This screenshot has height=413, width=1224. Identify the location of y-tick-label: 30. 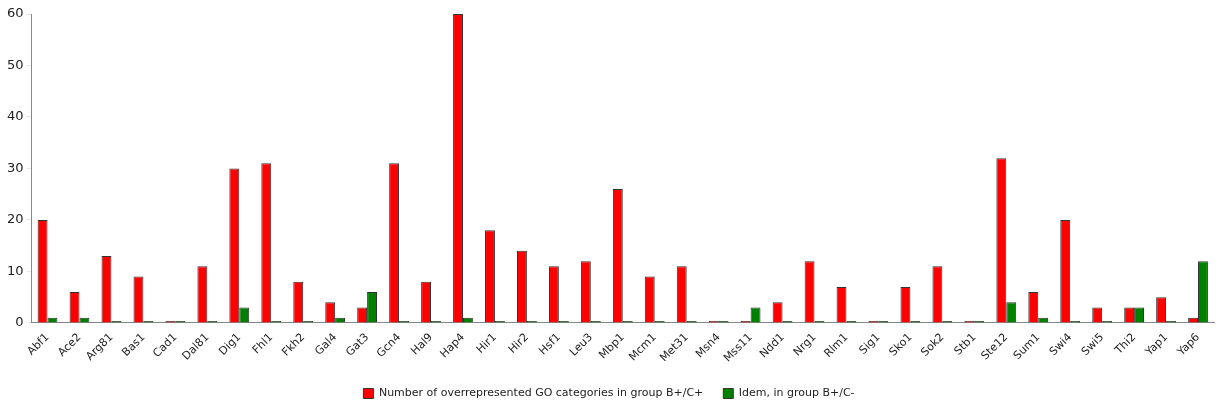
(15, 167).